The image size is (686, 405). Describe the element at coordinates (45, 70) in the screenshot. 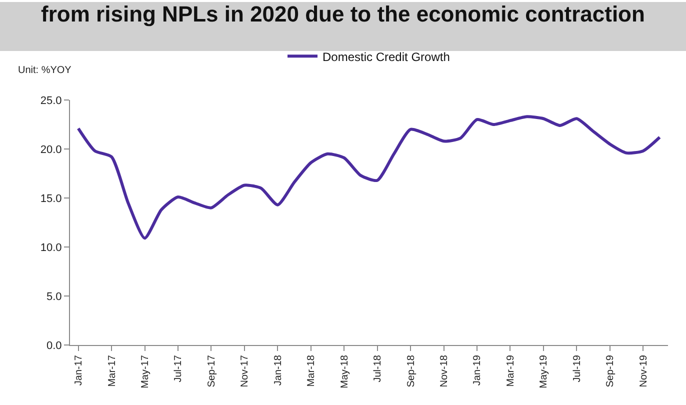

I see `y-axis-title: Unit: %YOY` at that location.